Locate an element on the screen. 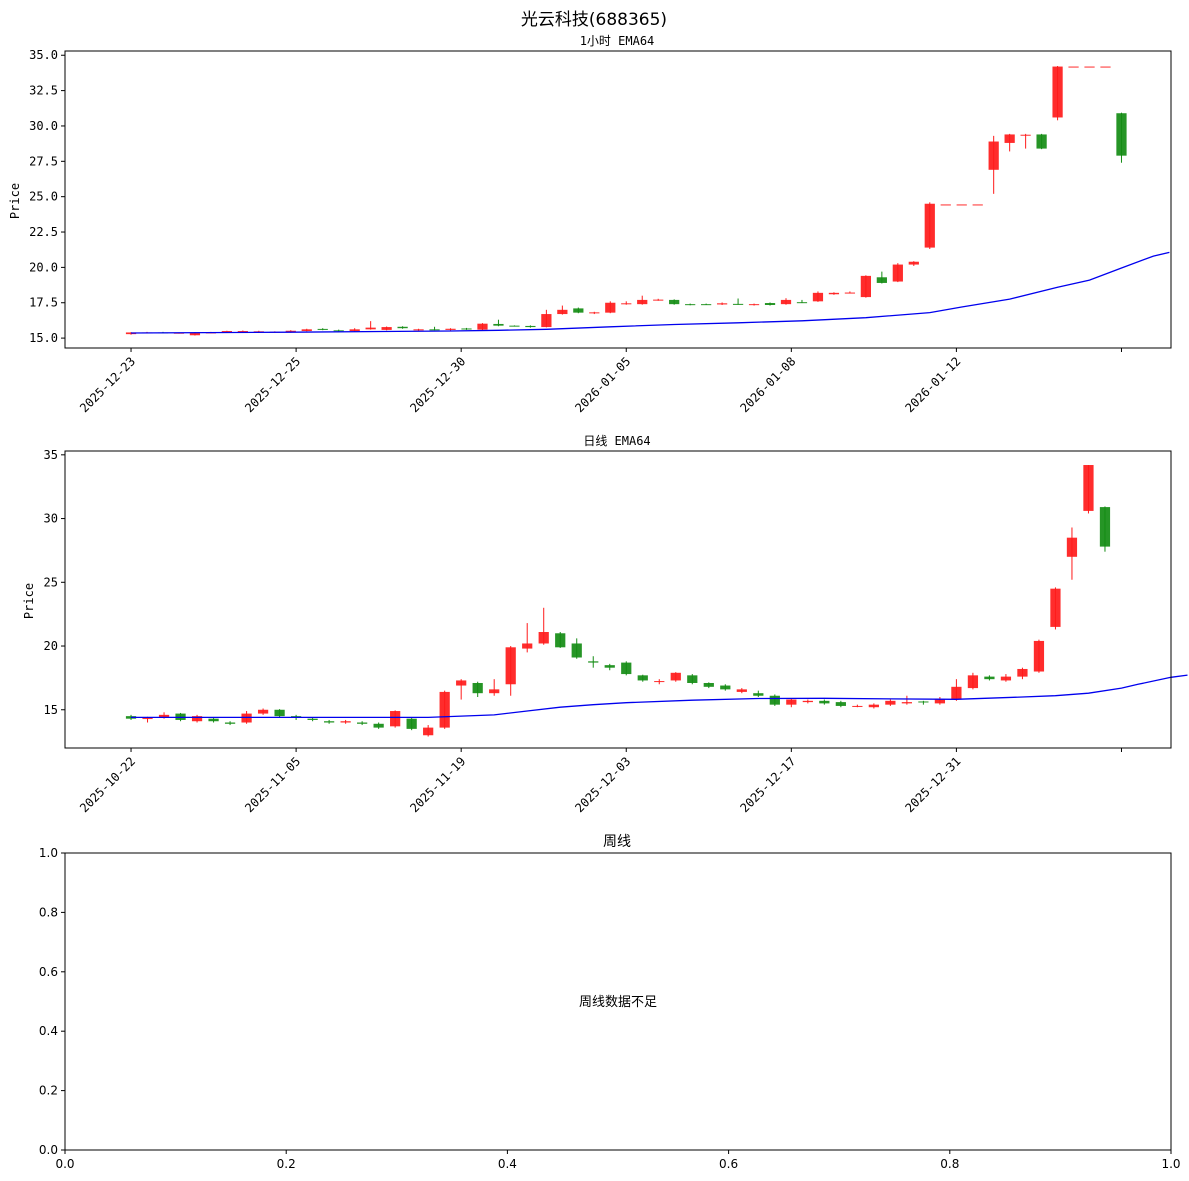 The height and width of the screenshot is (1181, 1189). y-tick-label: 25.0 is located at coordinates (43, 197).